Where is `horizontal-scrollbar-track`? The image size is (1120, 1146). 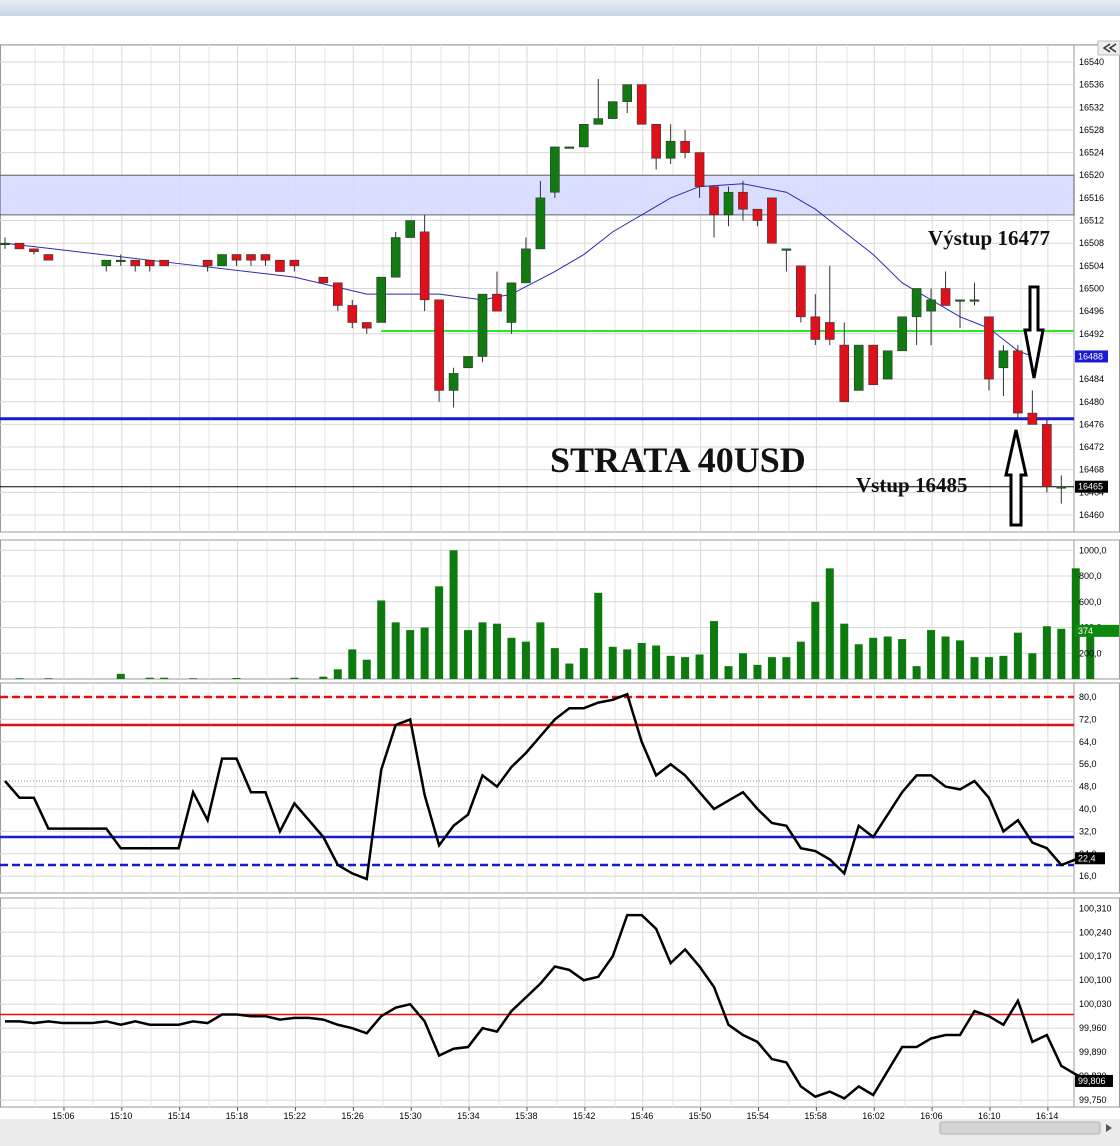
horizontal-scrollbar-track is located at coordinates (560, 1132).